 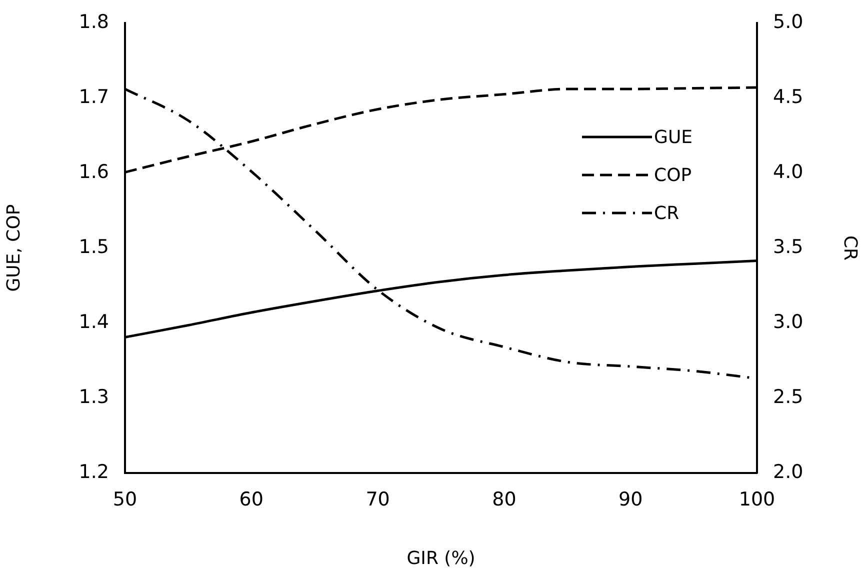 What do you see at coordinates (93, 97) in the screenshot?
I see `y-tick-label: 1.7` at bounding box center [93, 97].